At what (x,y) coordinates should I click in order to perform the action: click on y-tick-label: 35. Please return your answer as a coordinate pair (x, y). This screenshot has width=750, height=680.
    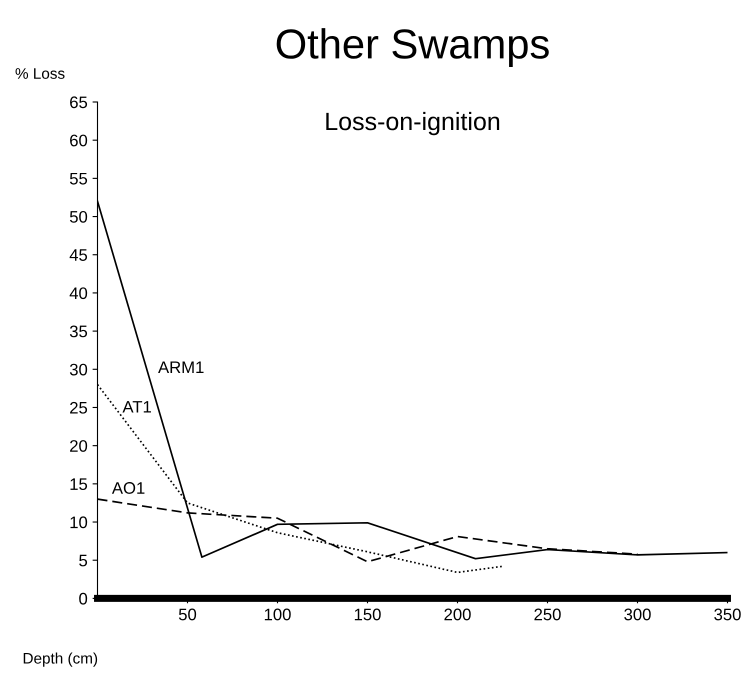
    Looking at the image, I should click on (79, 332).